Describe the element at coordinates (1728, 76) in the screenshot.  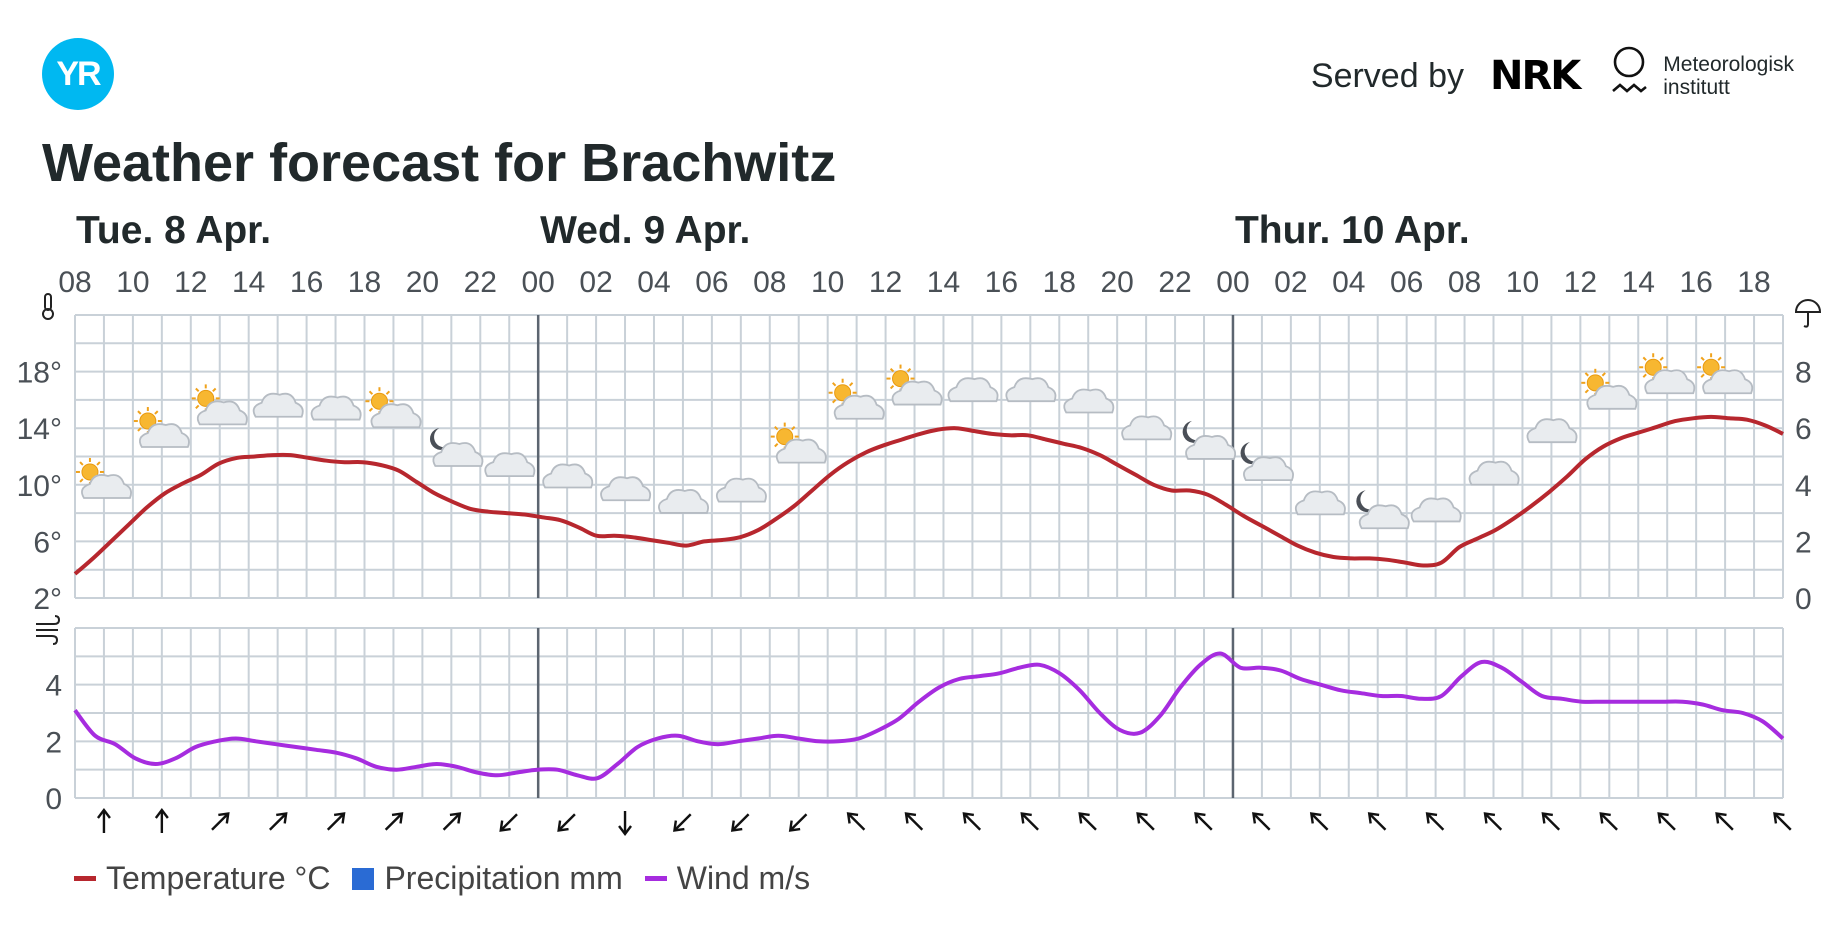
I see `met-institute-logo: Meteorologisk institutt` at that location.